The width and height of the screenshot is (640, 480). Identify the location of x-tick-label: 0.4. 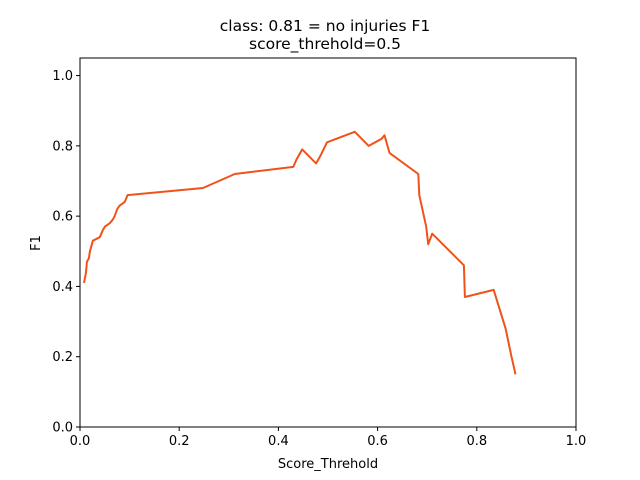
(278, 441).